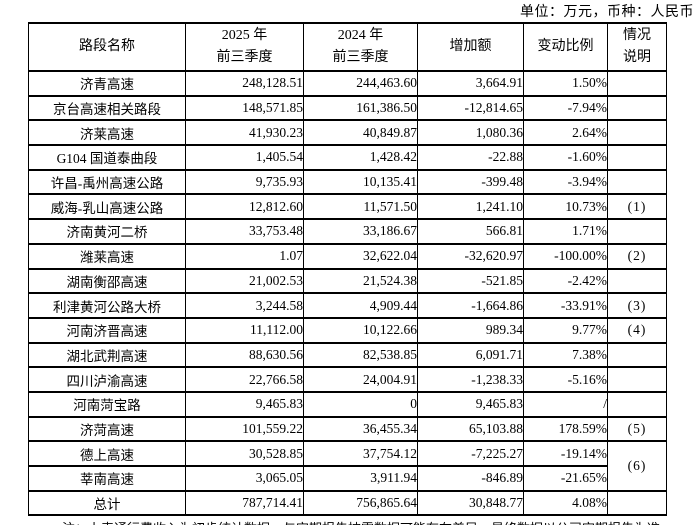 This screenshot has height=525, width=700. I want to click on value-2024-cell: 11,571.50, so click(360, 207).